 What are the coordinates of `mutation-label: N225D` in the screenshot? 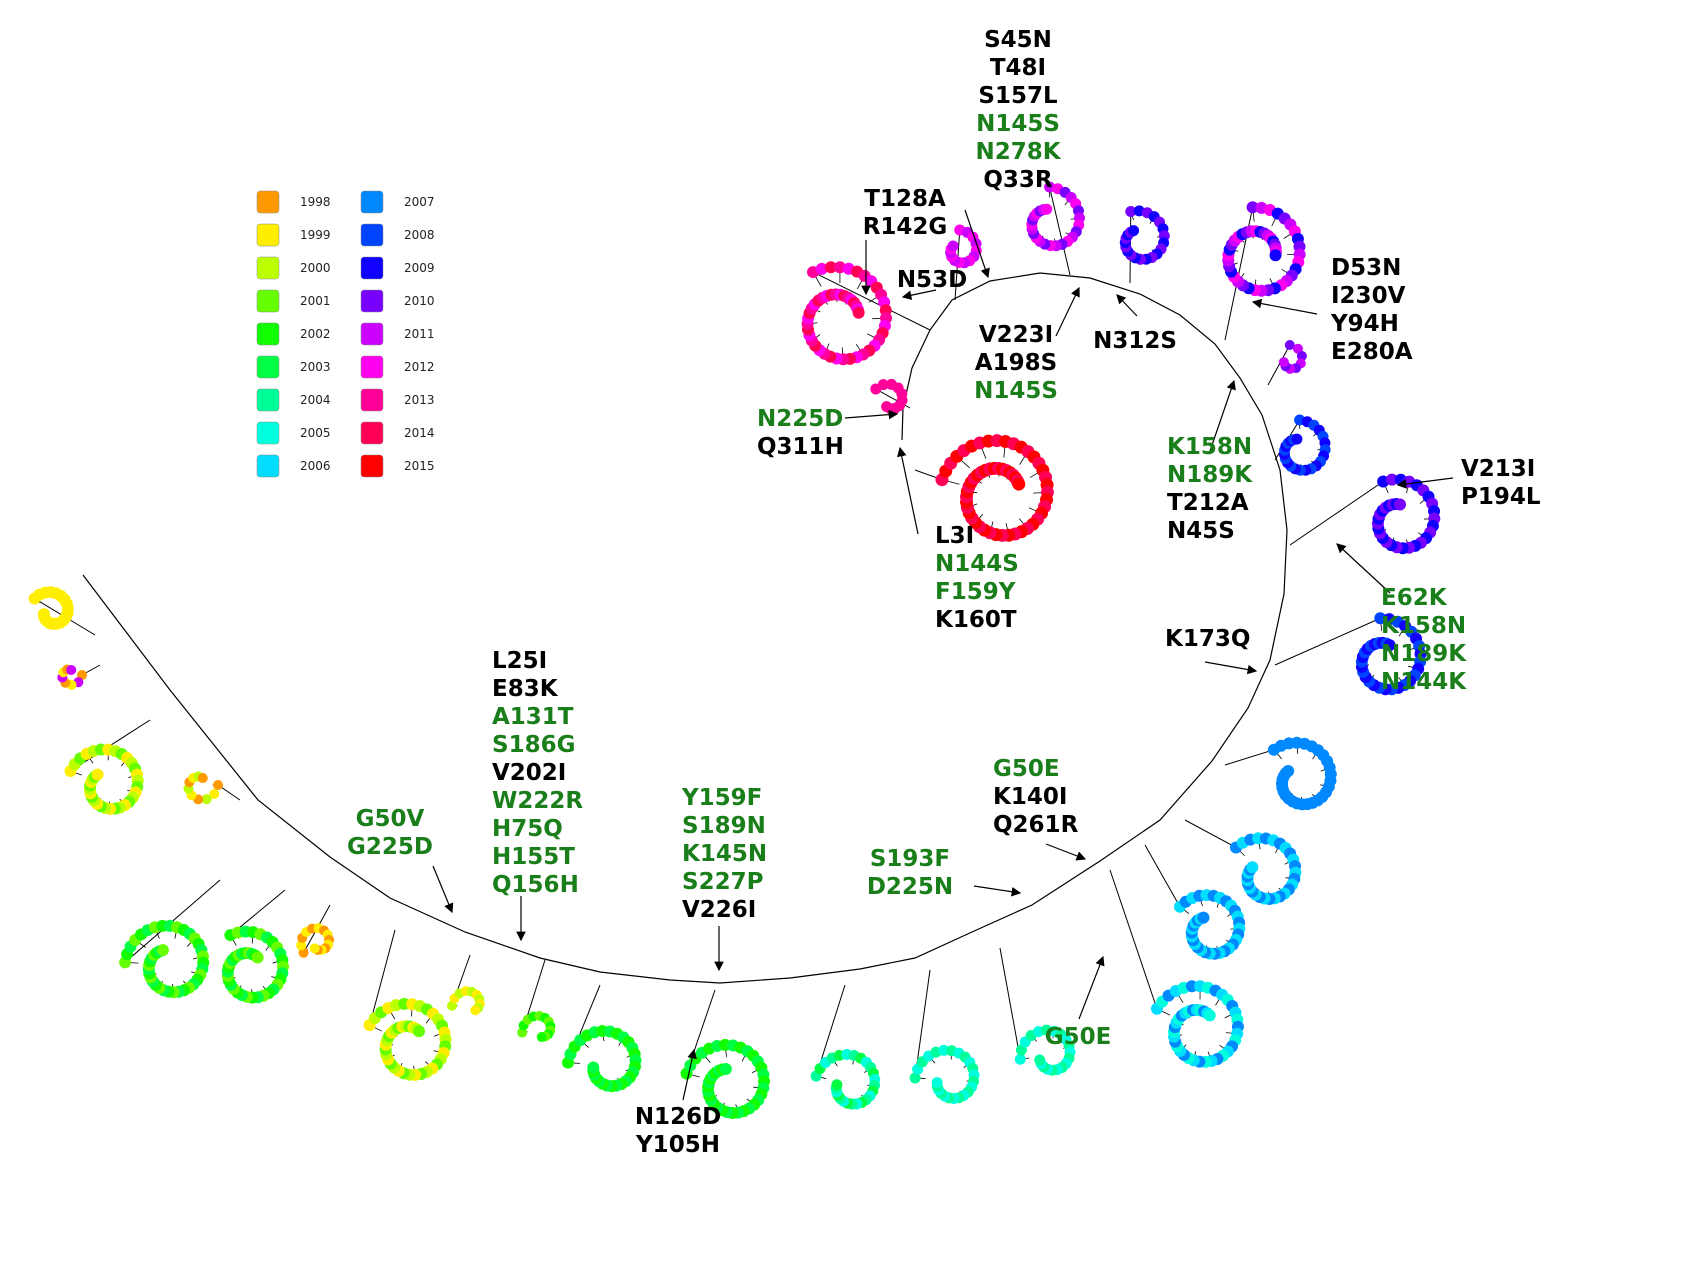 It's located at (800, 419).